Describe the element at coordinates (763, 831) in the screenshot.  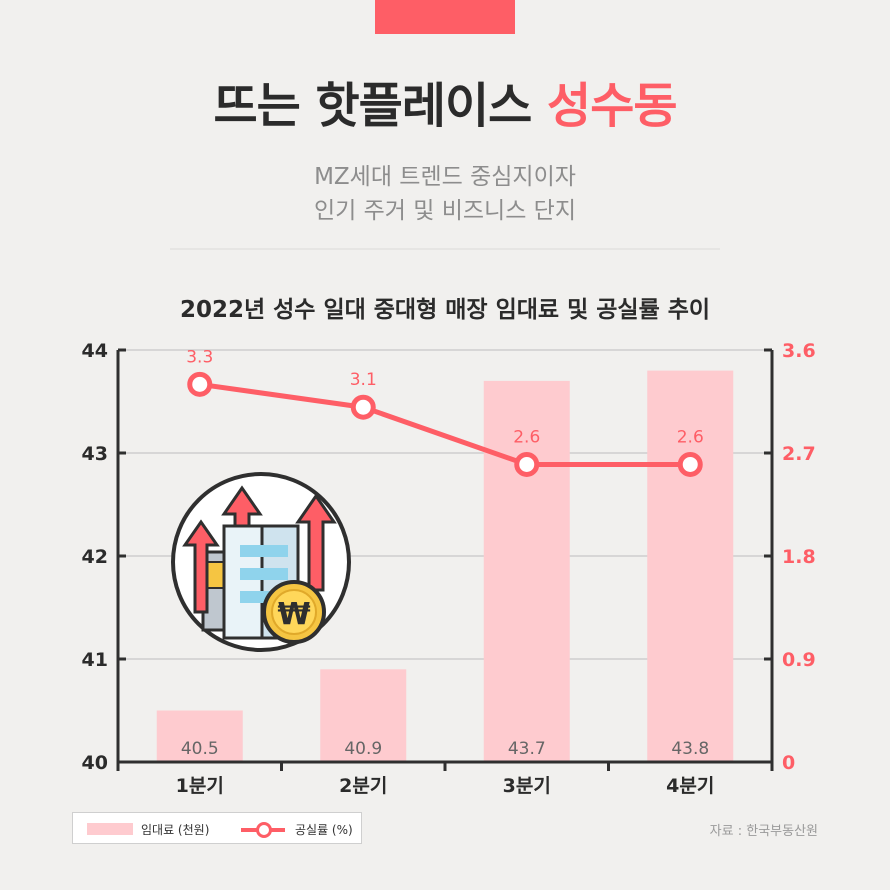
I see `source-note: 자료 : 한국부동산원` at that location.